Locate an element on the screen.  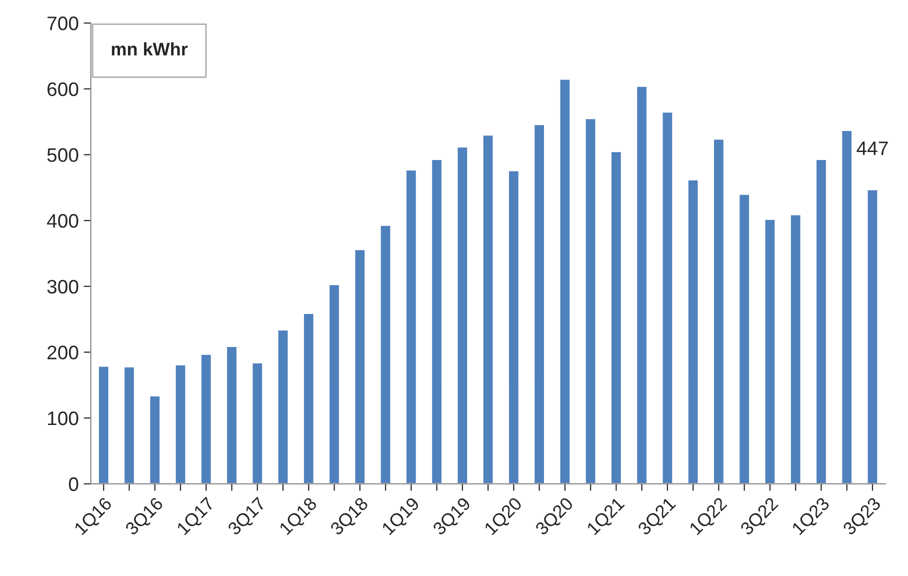
y-tick-label: 100 is located at coordinates (63, 418).